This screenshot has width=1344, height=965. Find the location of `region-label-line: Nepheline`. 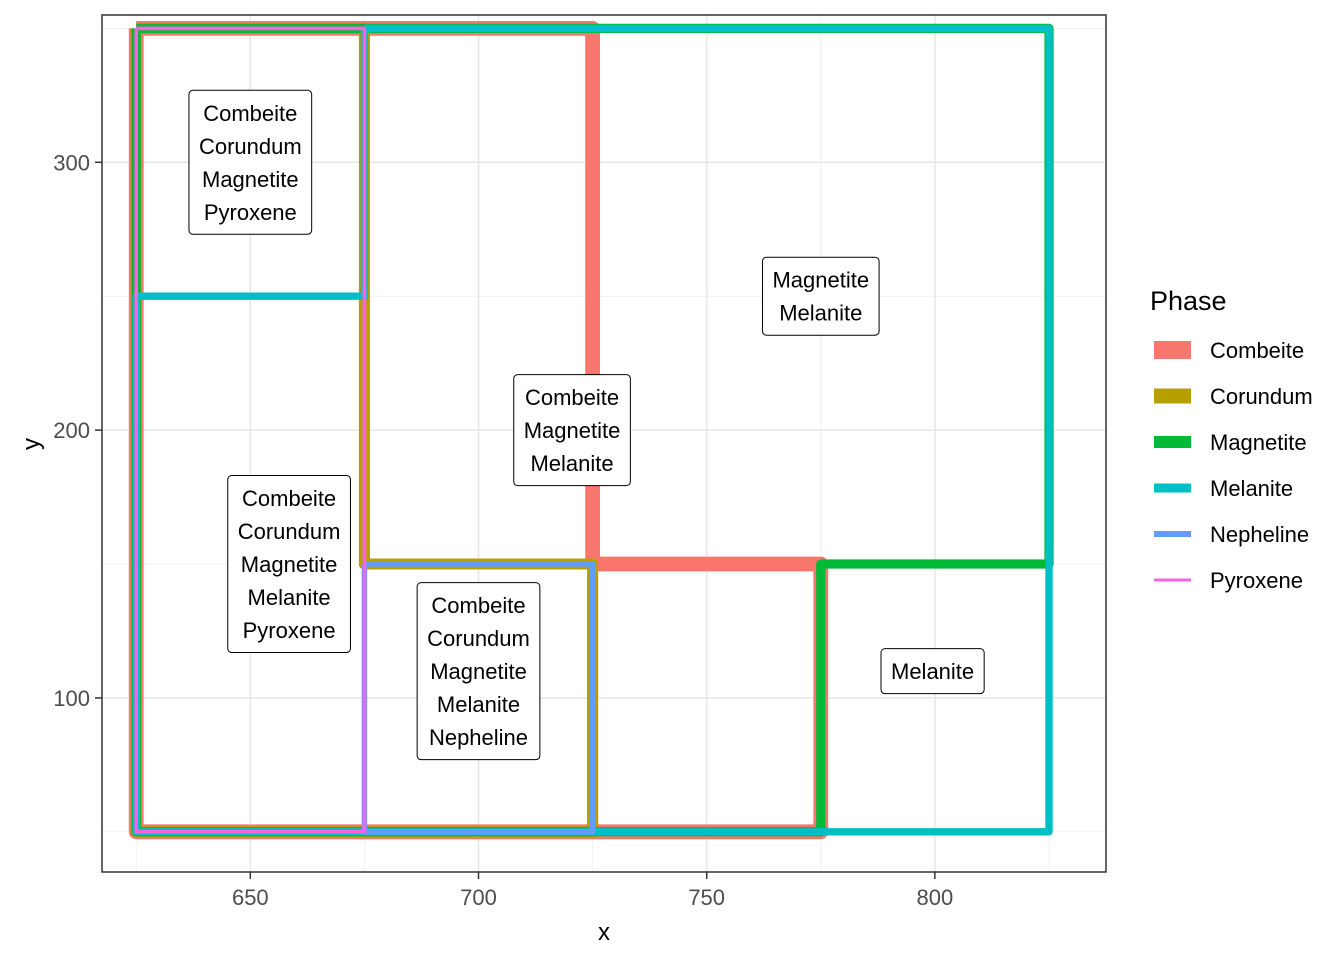

region-label-line: Nepheline is located at coordinates (478, 737).